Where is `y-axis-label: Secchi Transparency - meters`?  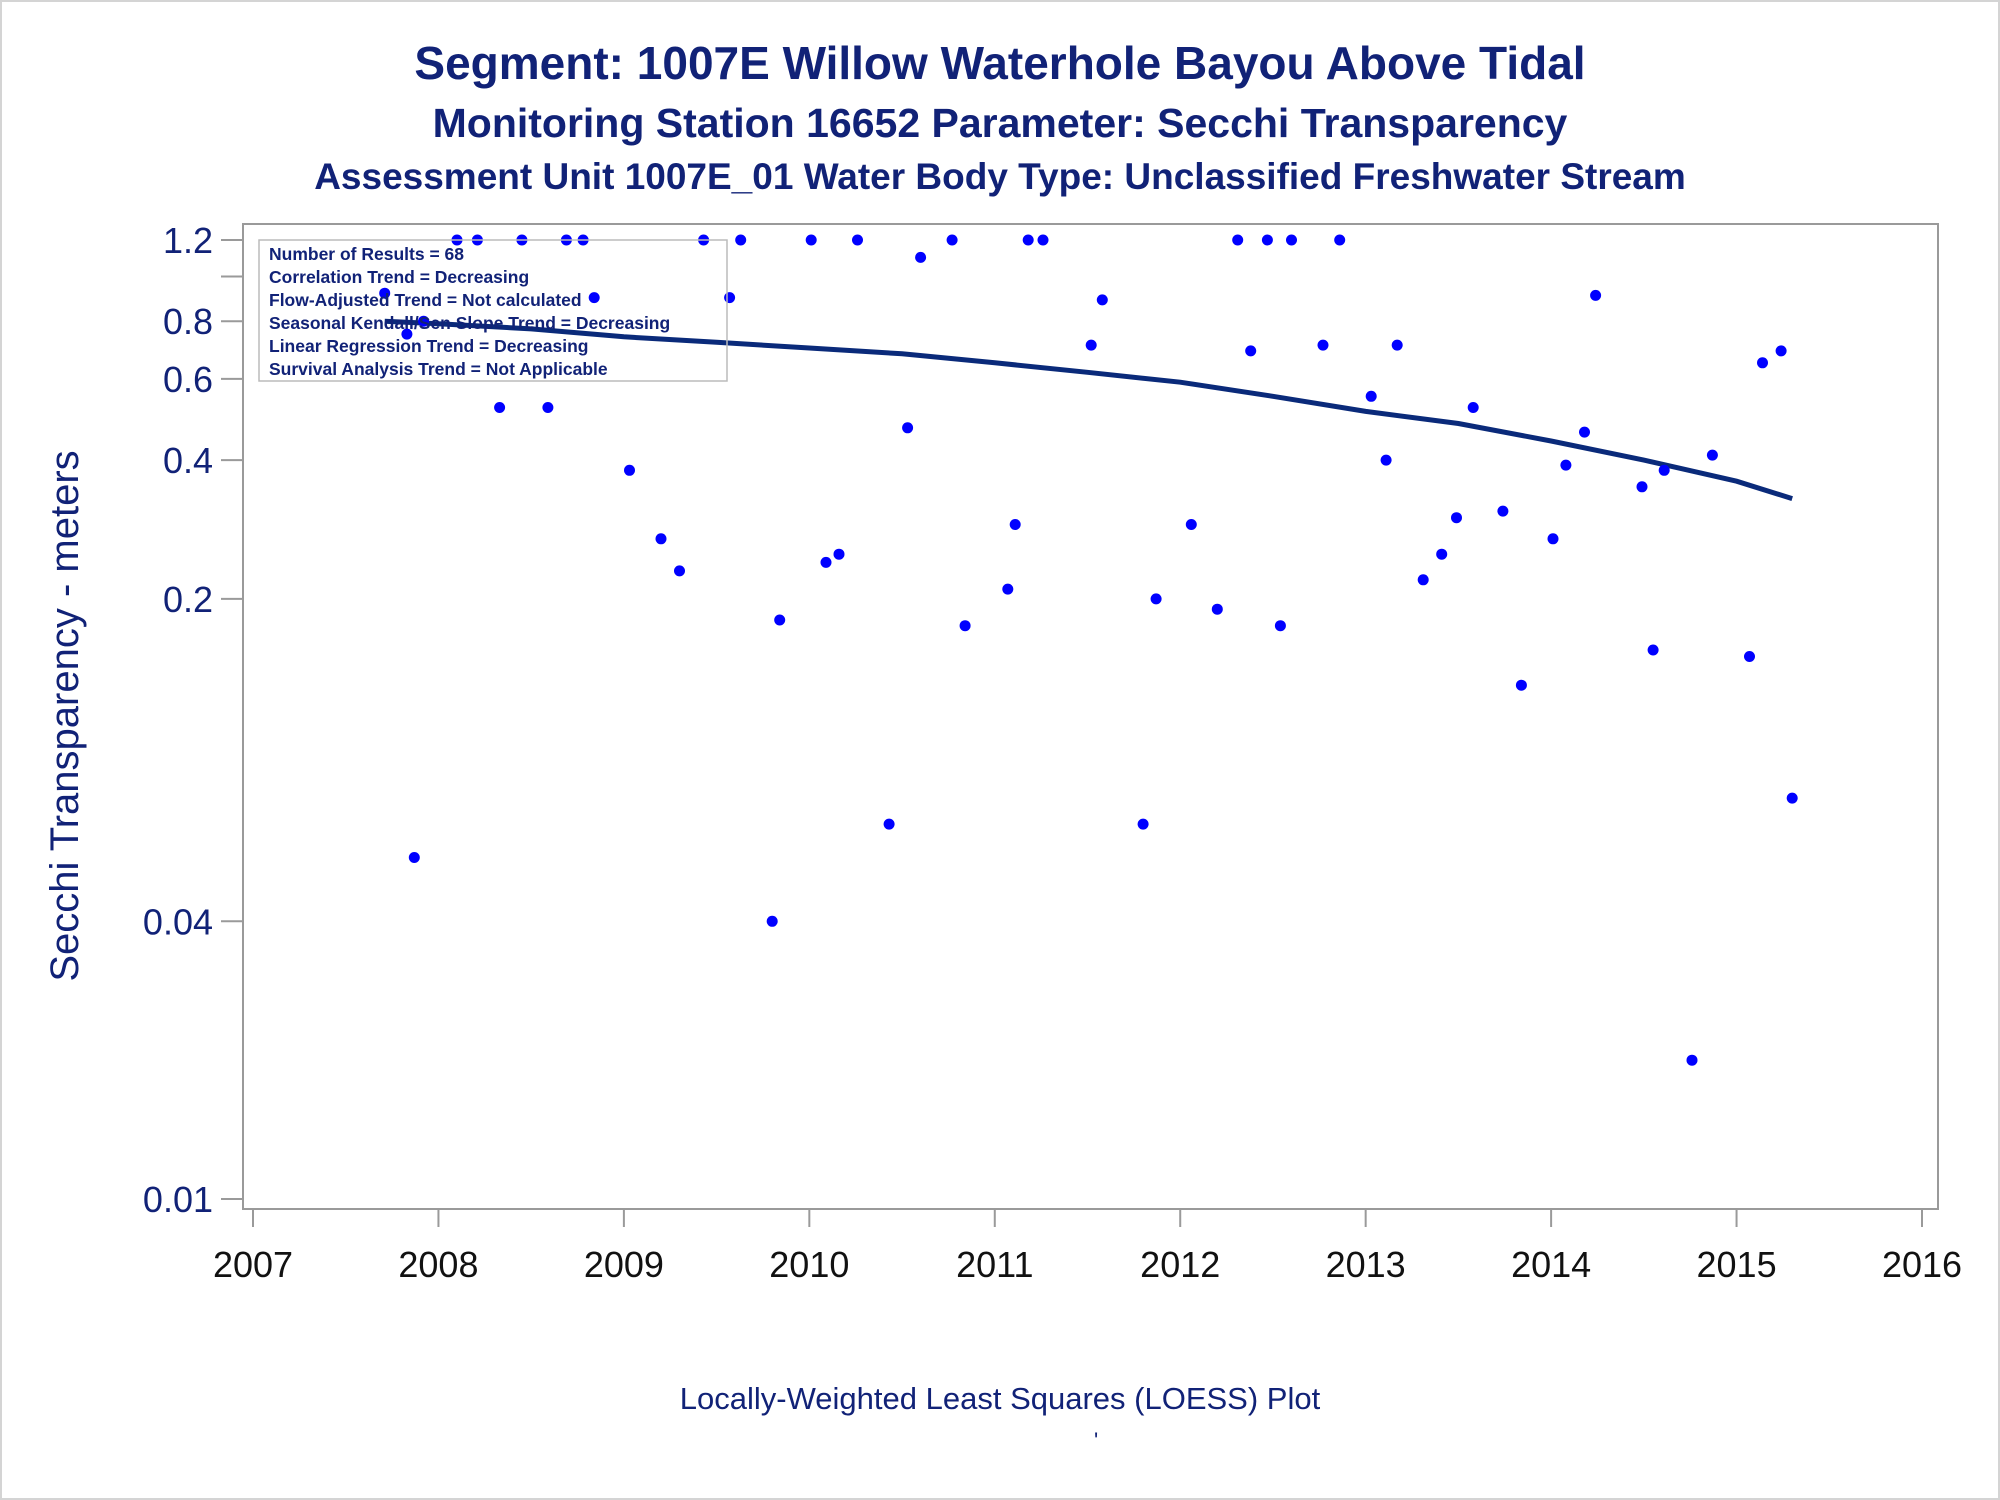
y-axis-label: Secchi Transparency - meters is located at coordinates (65, 715).